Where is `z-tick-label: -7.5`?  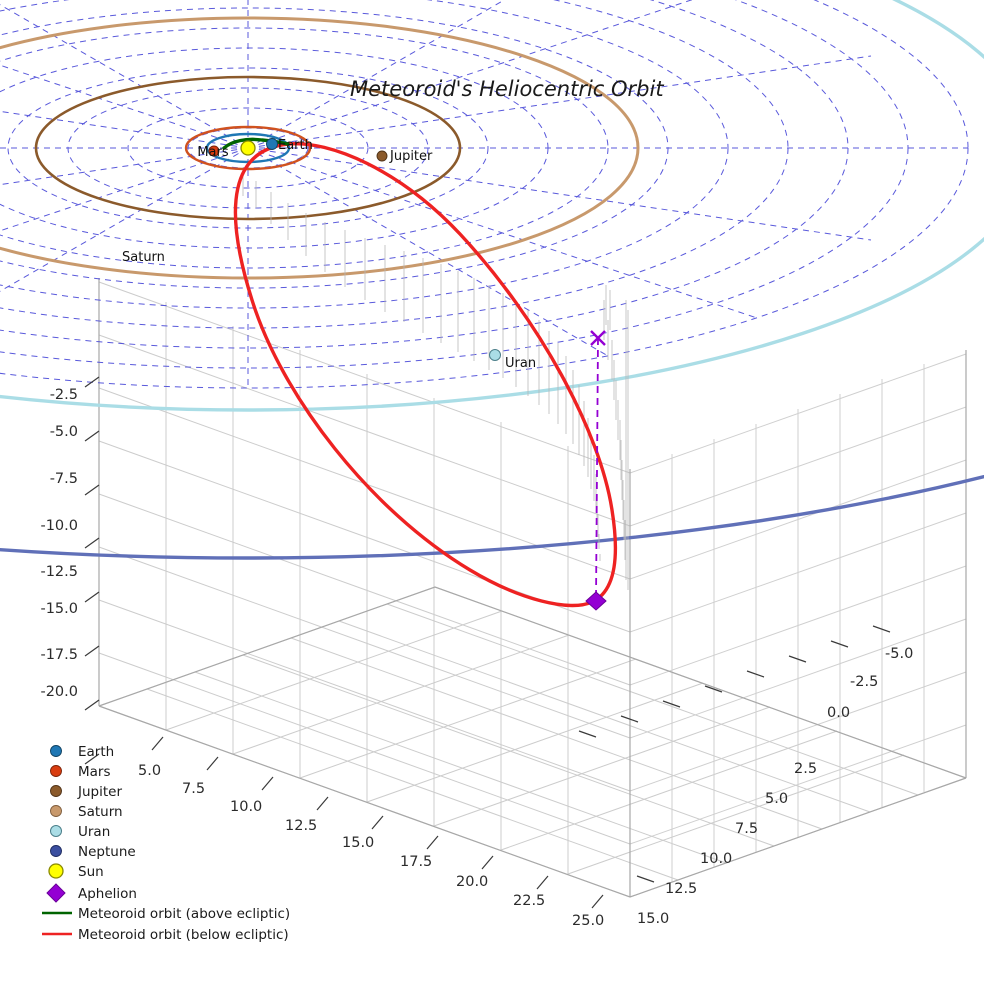 z-tick-label: -7.5 is located at coordinates (64, 479).